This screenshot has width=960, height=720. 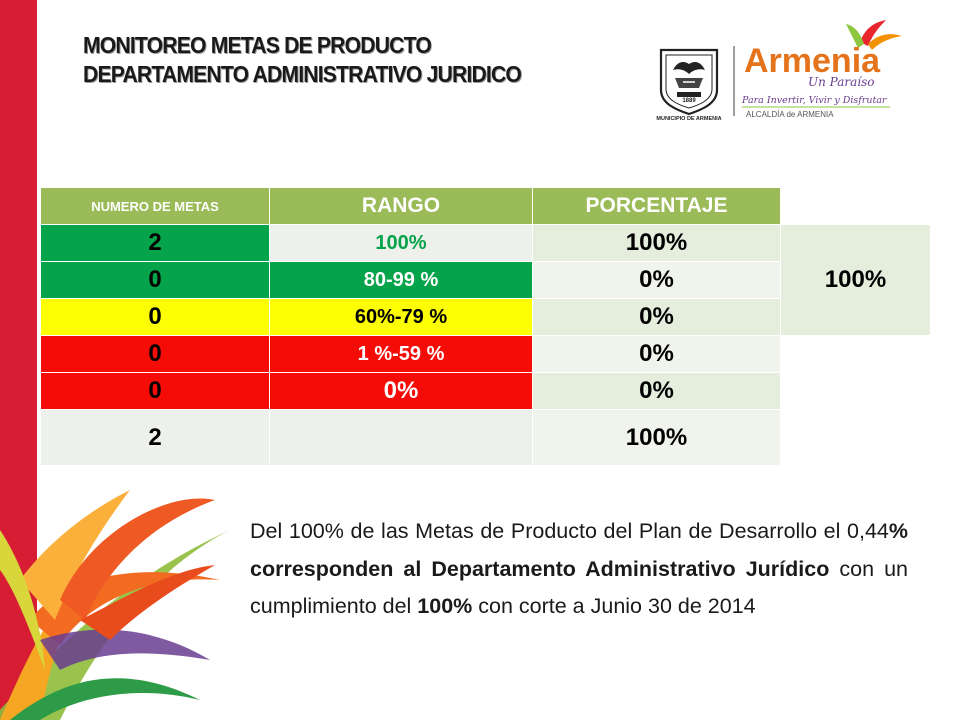 What do you see at coordinates (401, 206) in the screenshot?
I see `header-rango: RANGO` at bounding box center [401, 206].